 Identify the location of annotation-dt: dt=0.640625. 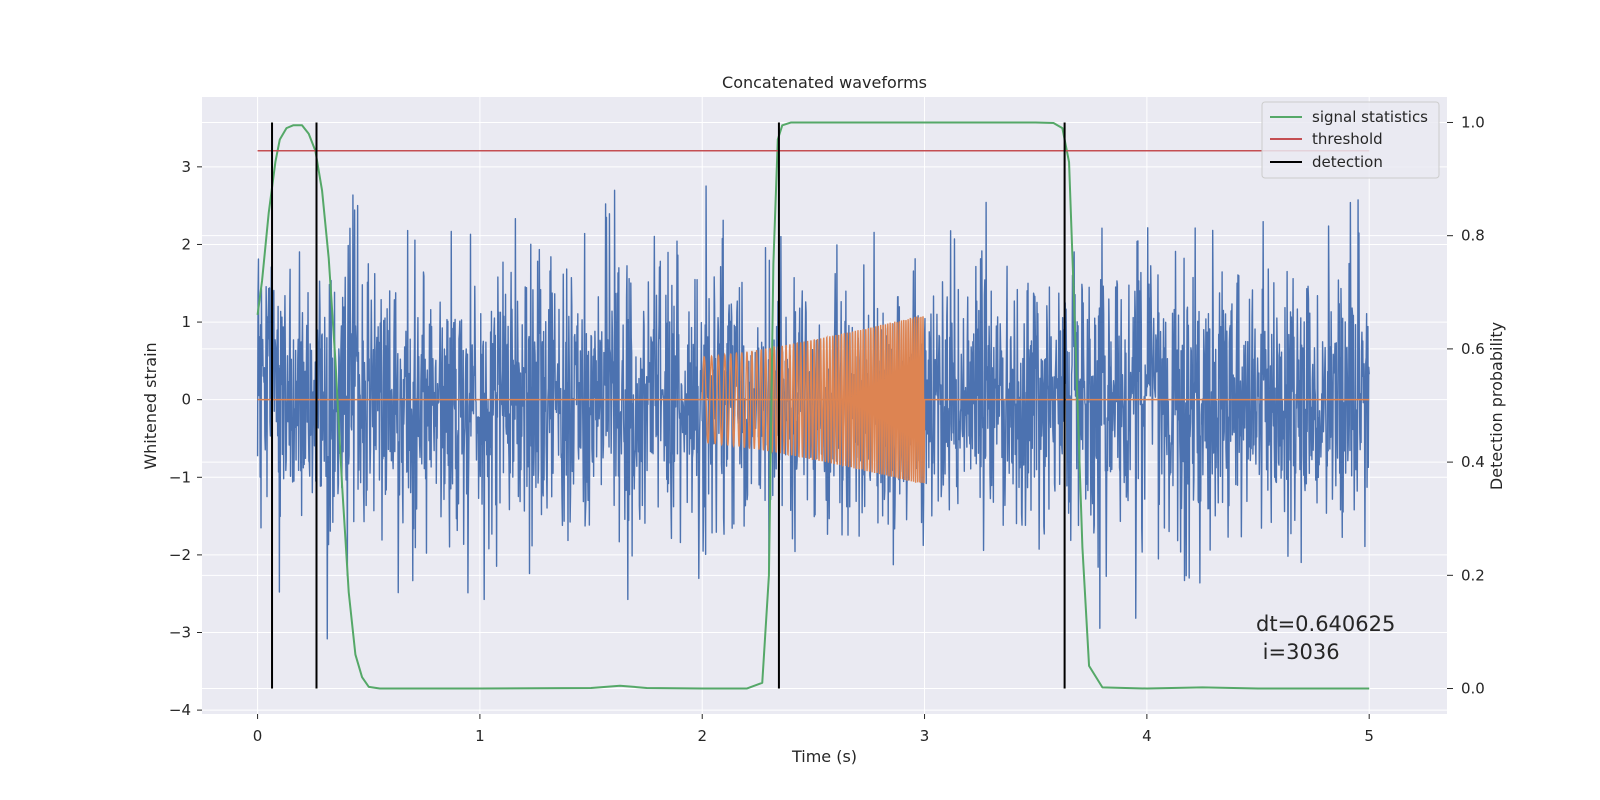
(1325, 624).